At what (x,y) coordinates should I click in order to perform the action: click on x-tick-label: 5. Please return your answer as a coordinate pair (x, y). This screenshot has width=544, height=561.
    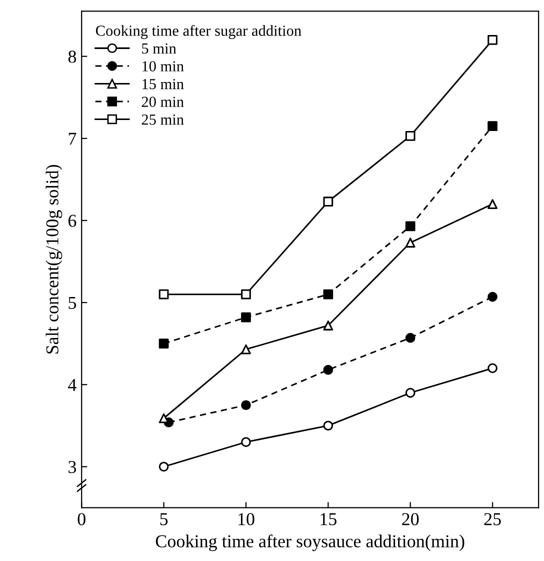
    Looking at the image, I should click on (164, 519).